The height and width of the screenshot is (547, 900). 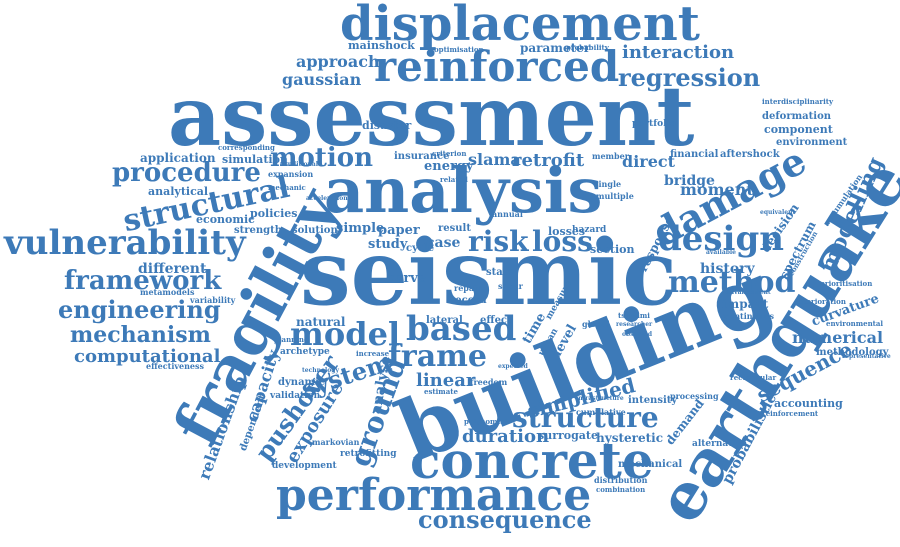 I want to click on word-polynomial: polynomial, so click(x=486, y=421).